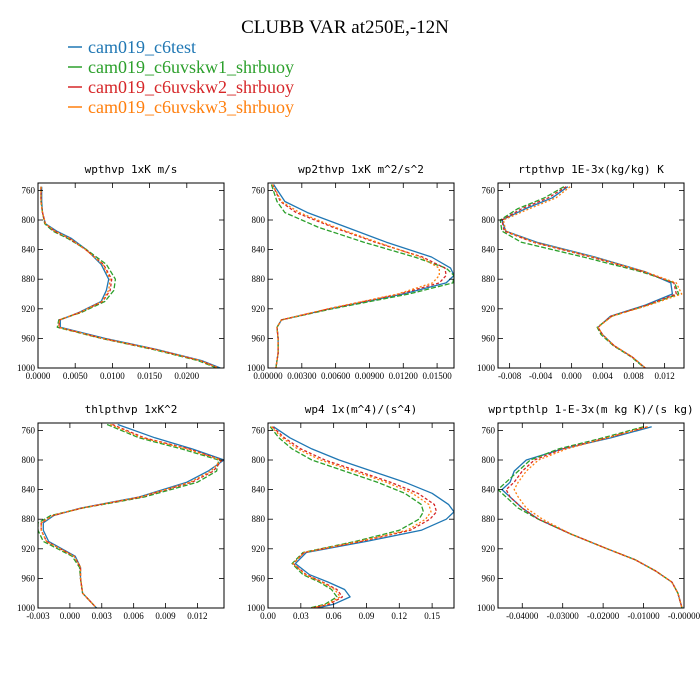 This screenshot has height=700, width=700. What do you see at coordinates (302, 376) in the screenshot?
I see `x-tick-label: 0.00300` at bounding box center [302, 376].